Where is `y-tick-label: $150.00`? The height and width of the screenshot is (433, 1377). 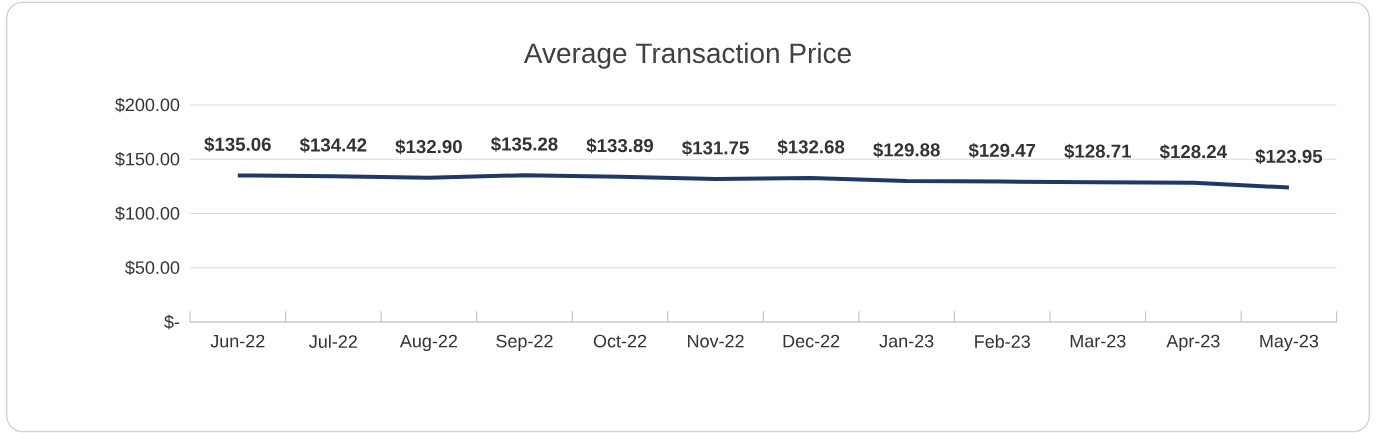
y-tick-label: $150.00 is located at coordinates (147, 159).